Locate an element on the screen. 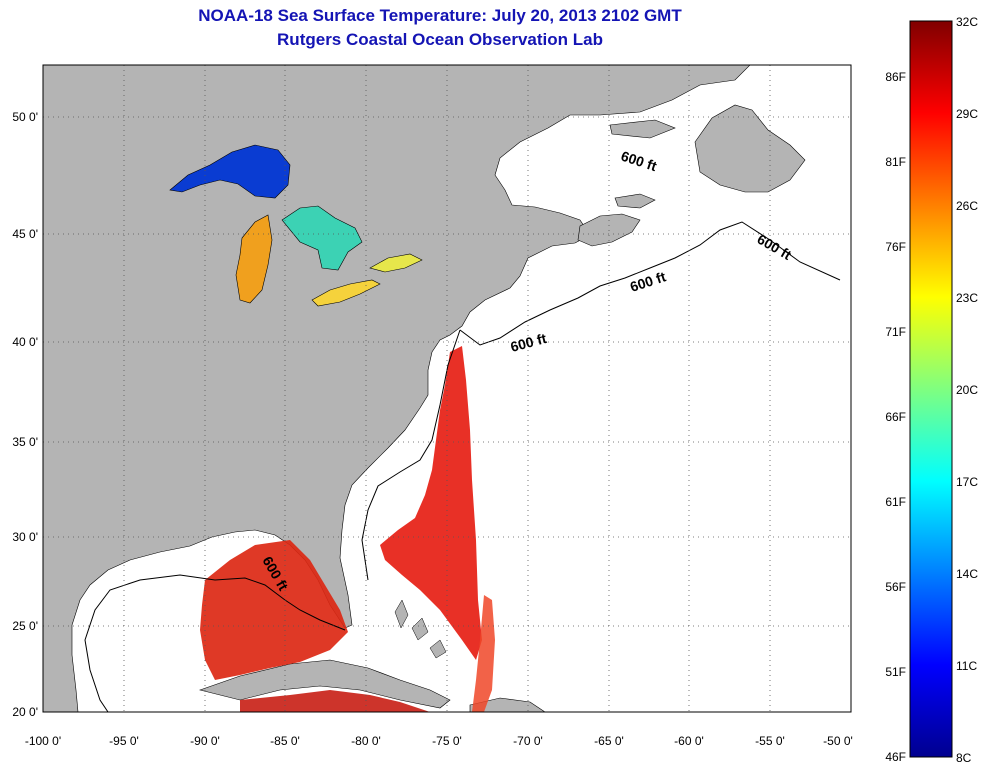  lon-tick-label: -85 0' is located at coordinates (285, 741).